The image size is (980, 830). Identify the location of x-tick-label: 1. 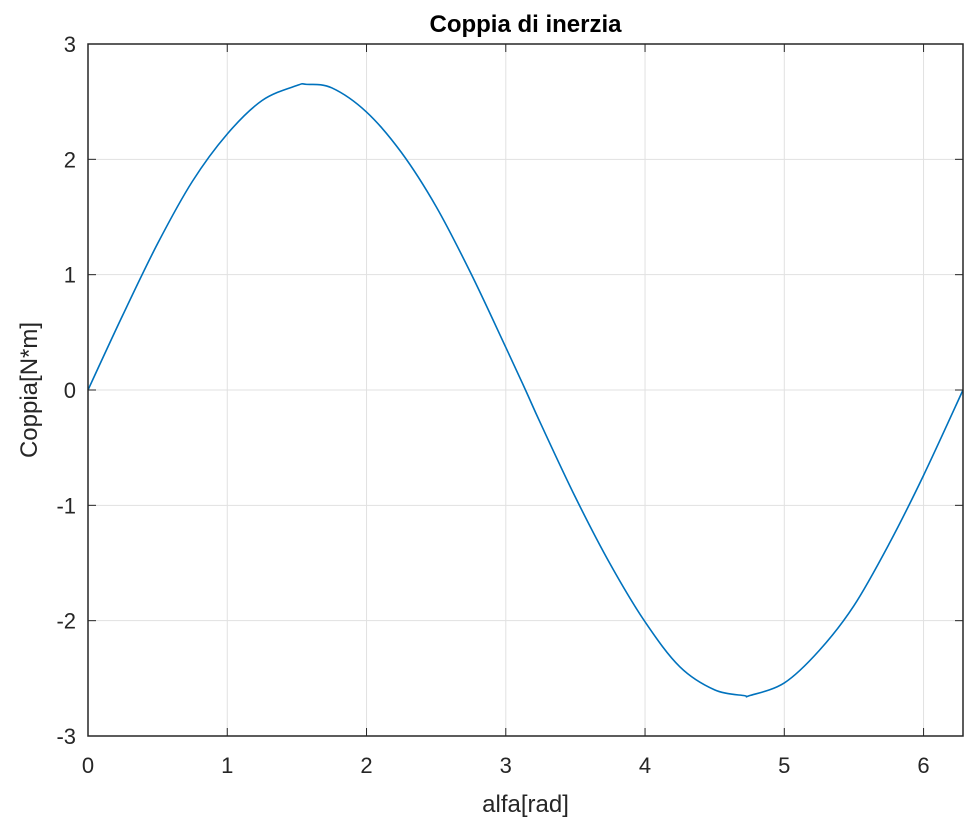
(227, 765).